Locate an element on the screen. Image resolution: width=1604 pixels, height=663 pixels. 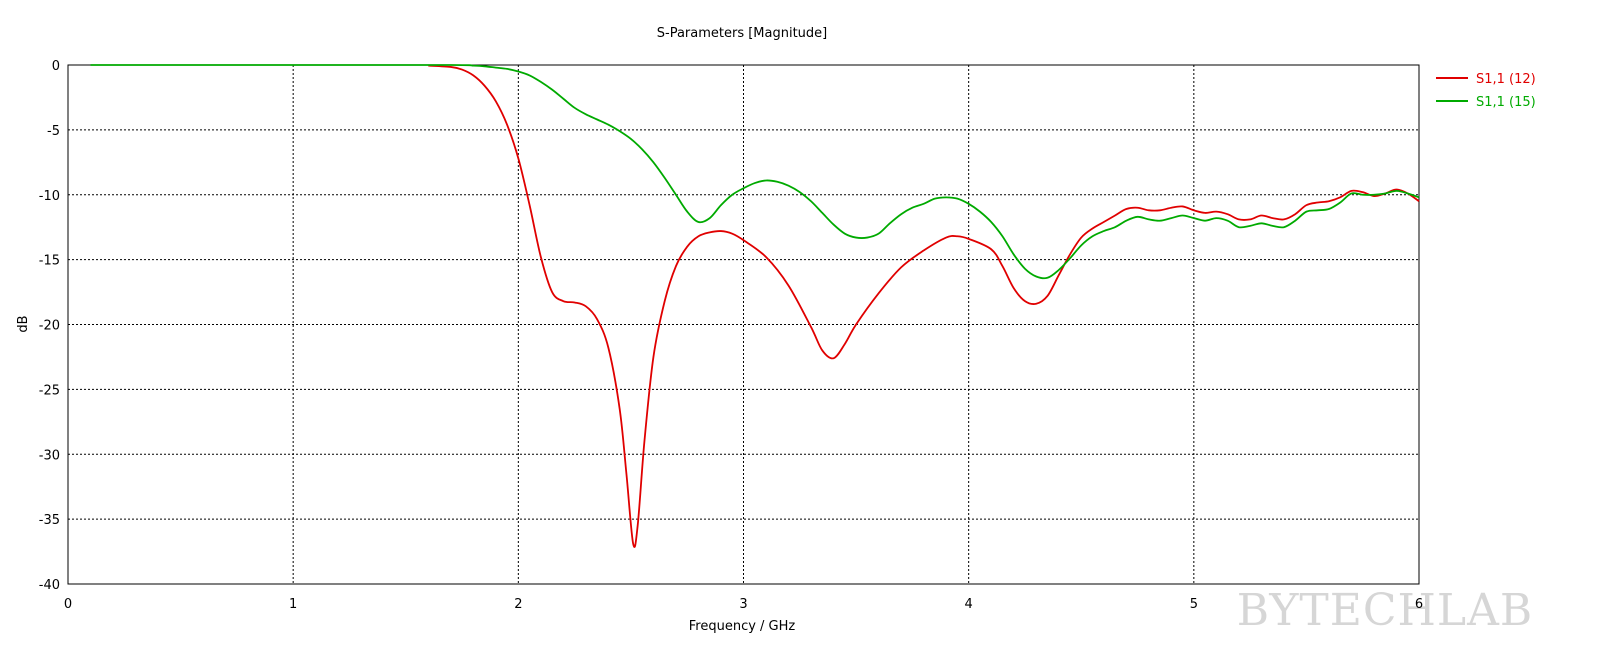
legend-label-s1-1-15: S1,1 (15) is located at coordinates (1506, 102).